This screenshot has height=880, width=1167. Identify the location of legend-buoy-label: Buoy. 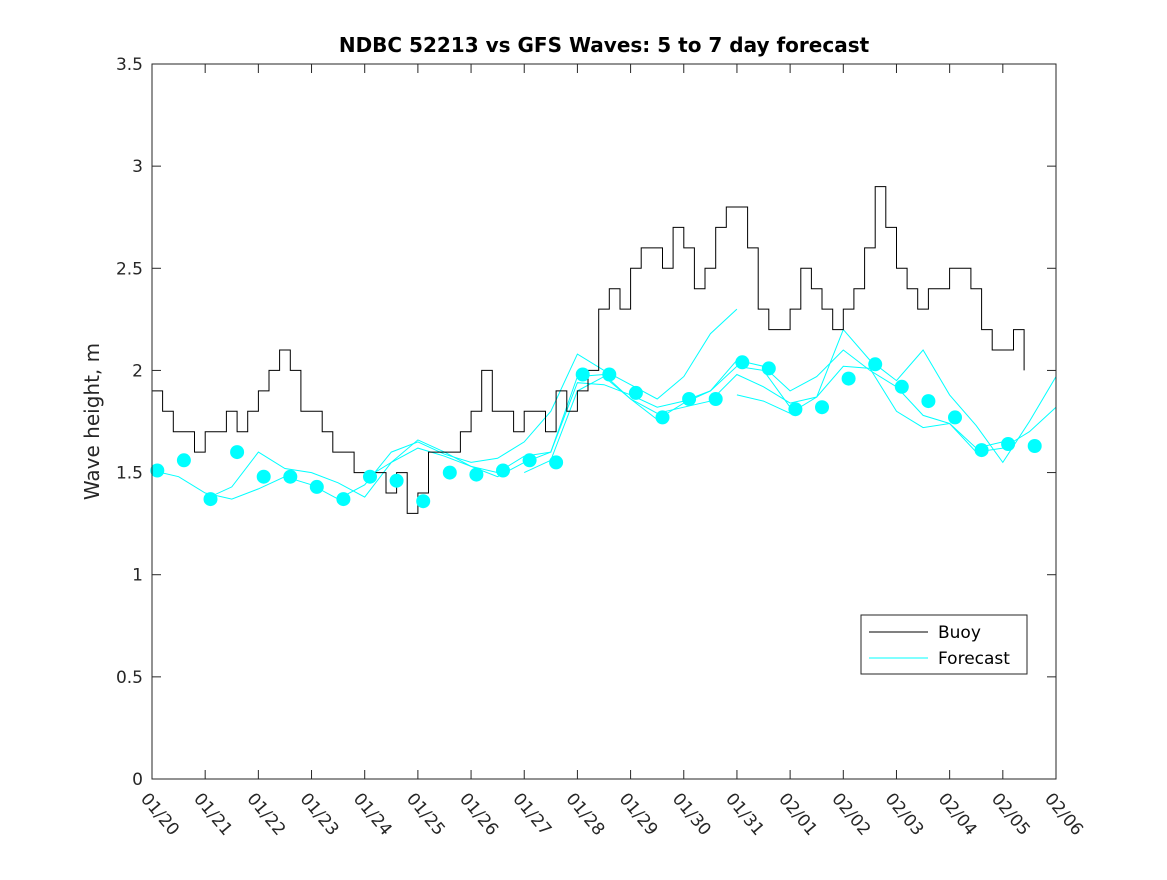
(959, 633).